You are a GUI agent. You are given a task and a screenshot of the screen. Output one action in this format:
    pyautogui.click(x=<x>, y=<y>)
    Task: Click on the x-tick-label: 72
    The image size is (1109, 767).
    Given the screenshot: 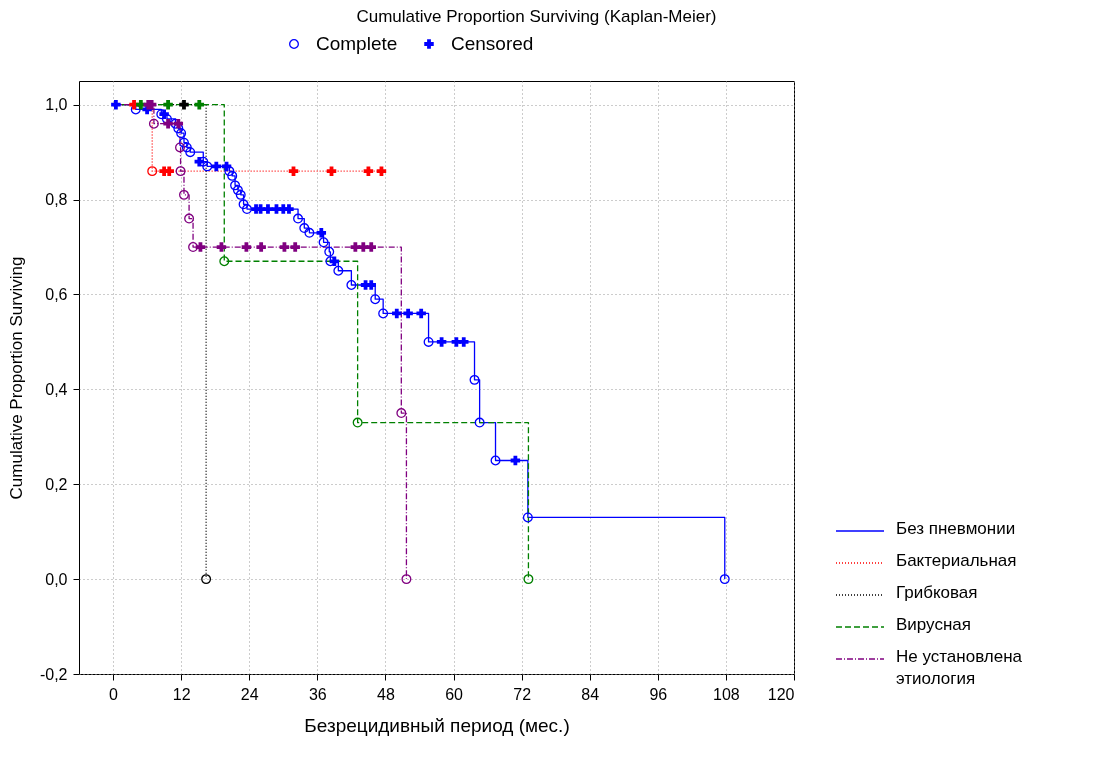 What is the action you would take?
    pyautogui.click(x=522, y=694)
    